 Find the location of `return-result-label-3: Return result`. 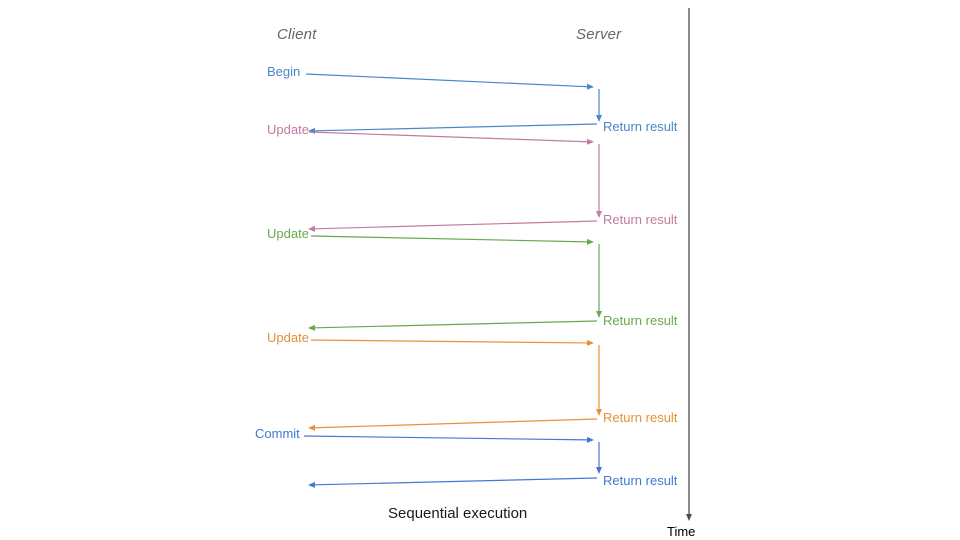

return-result-label-3: Return result is located at coordinates (640, 320).